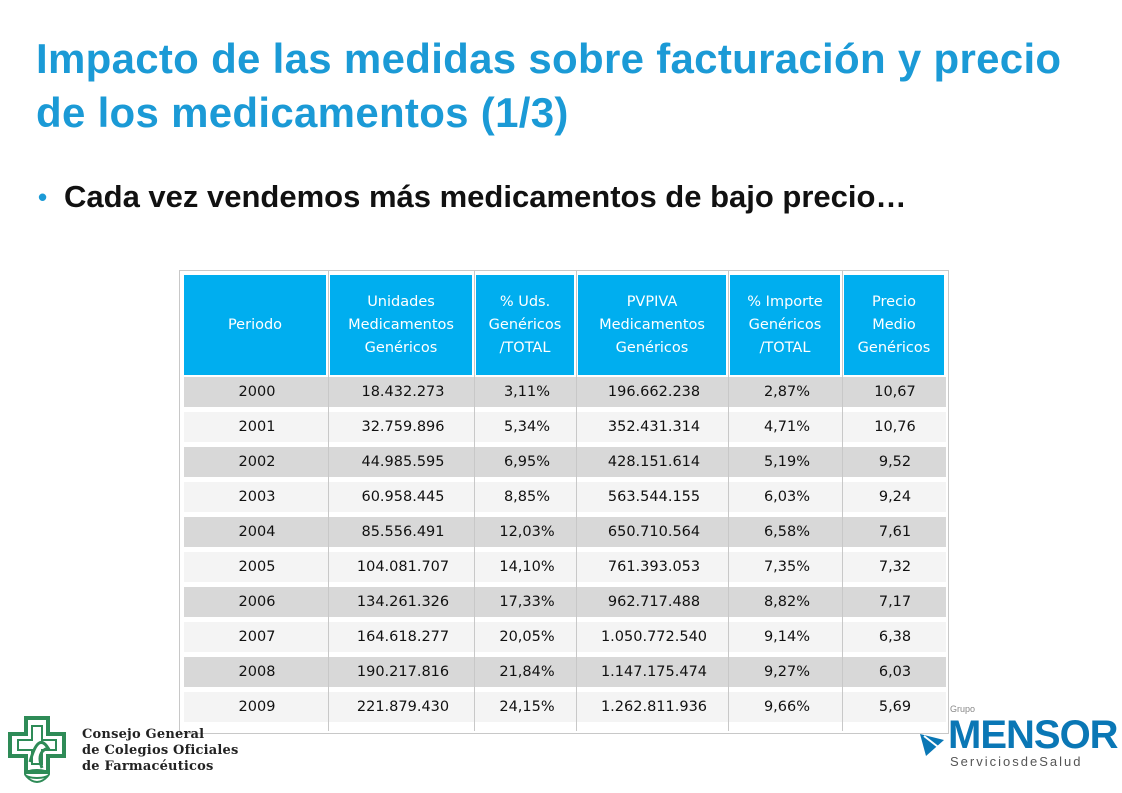  Describe the element at coordinates (257, 462) in the screenshot. I see `cell-periodo: 2002` at that location.